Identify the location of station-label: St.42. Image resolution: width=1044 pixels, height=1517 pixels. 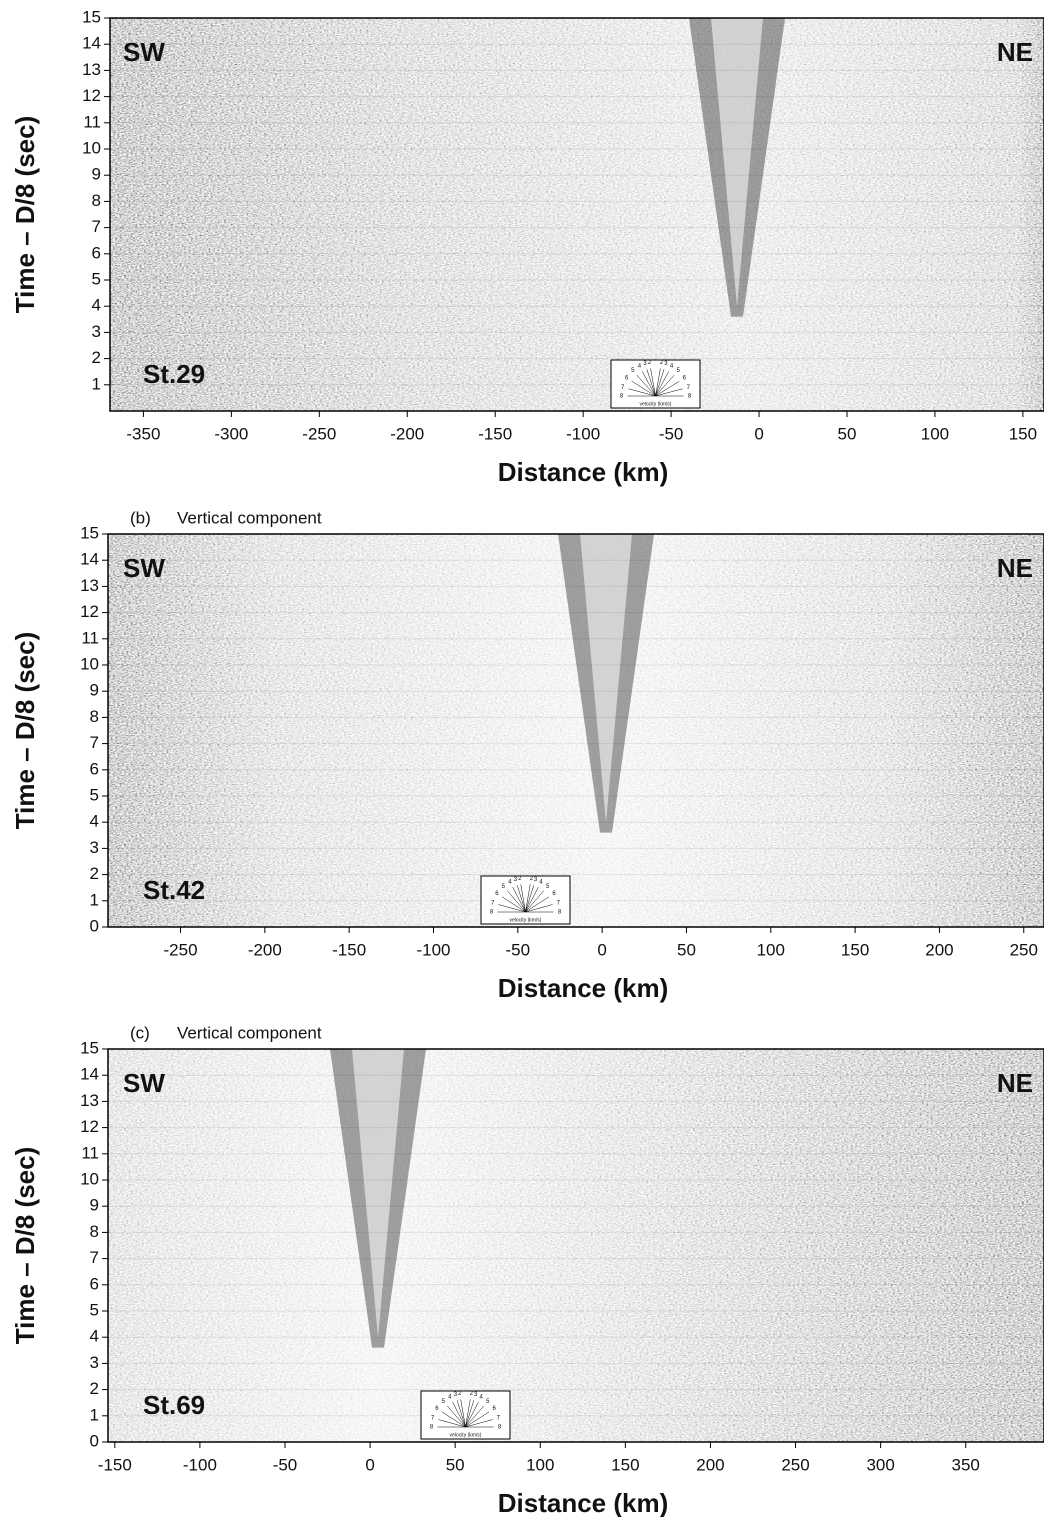
(174, 890).